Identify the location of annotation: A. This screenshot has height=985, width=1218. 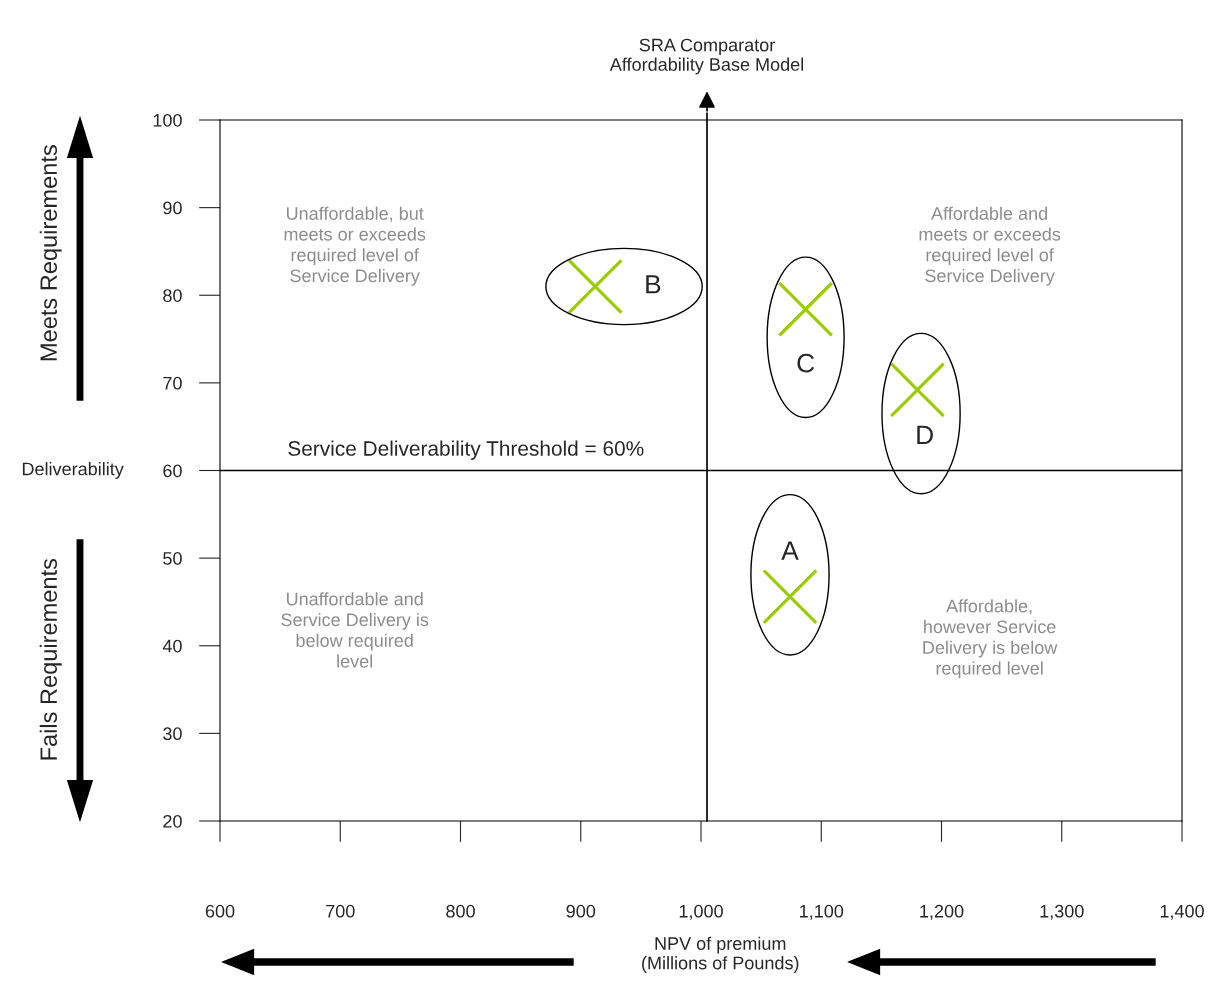
(790, 550).